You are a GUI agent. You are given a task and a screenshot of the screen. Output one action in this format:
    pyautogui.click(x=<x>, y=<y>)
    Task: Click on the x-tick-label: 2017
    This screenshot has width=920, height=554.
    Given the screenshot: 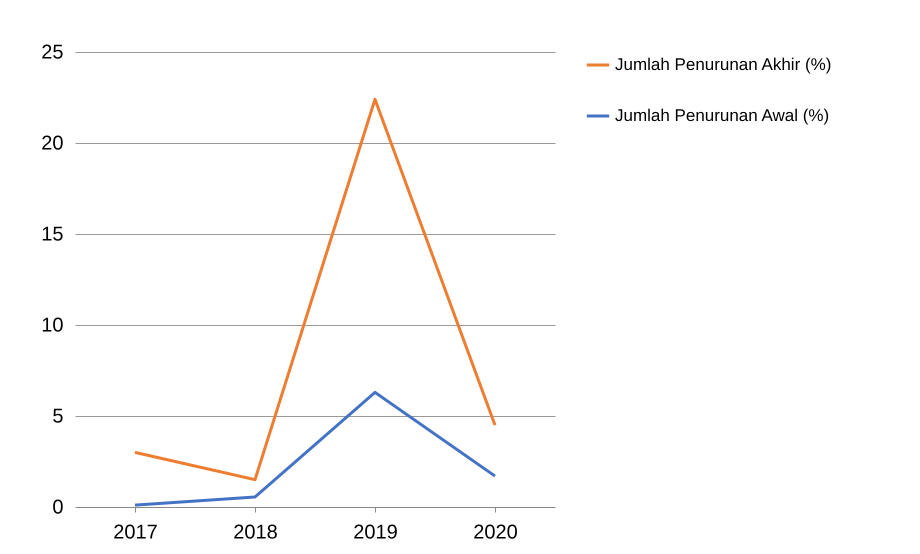 What is the action you would take?
    pyautogui.click(x=135, y=533)
    